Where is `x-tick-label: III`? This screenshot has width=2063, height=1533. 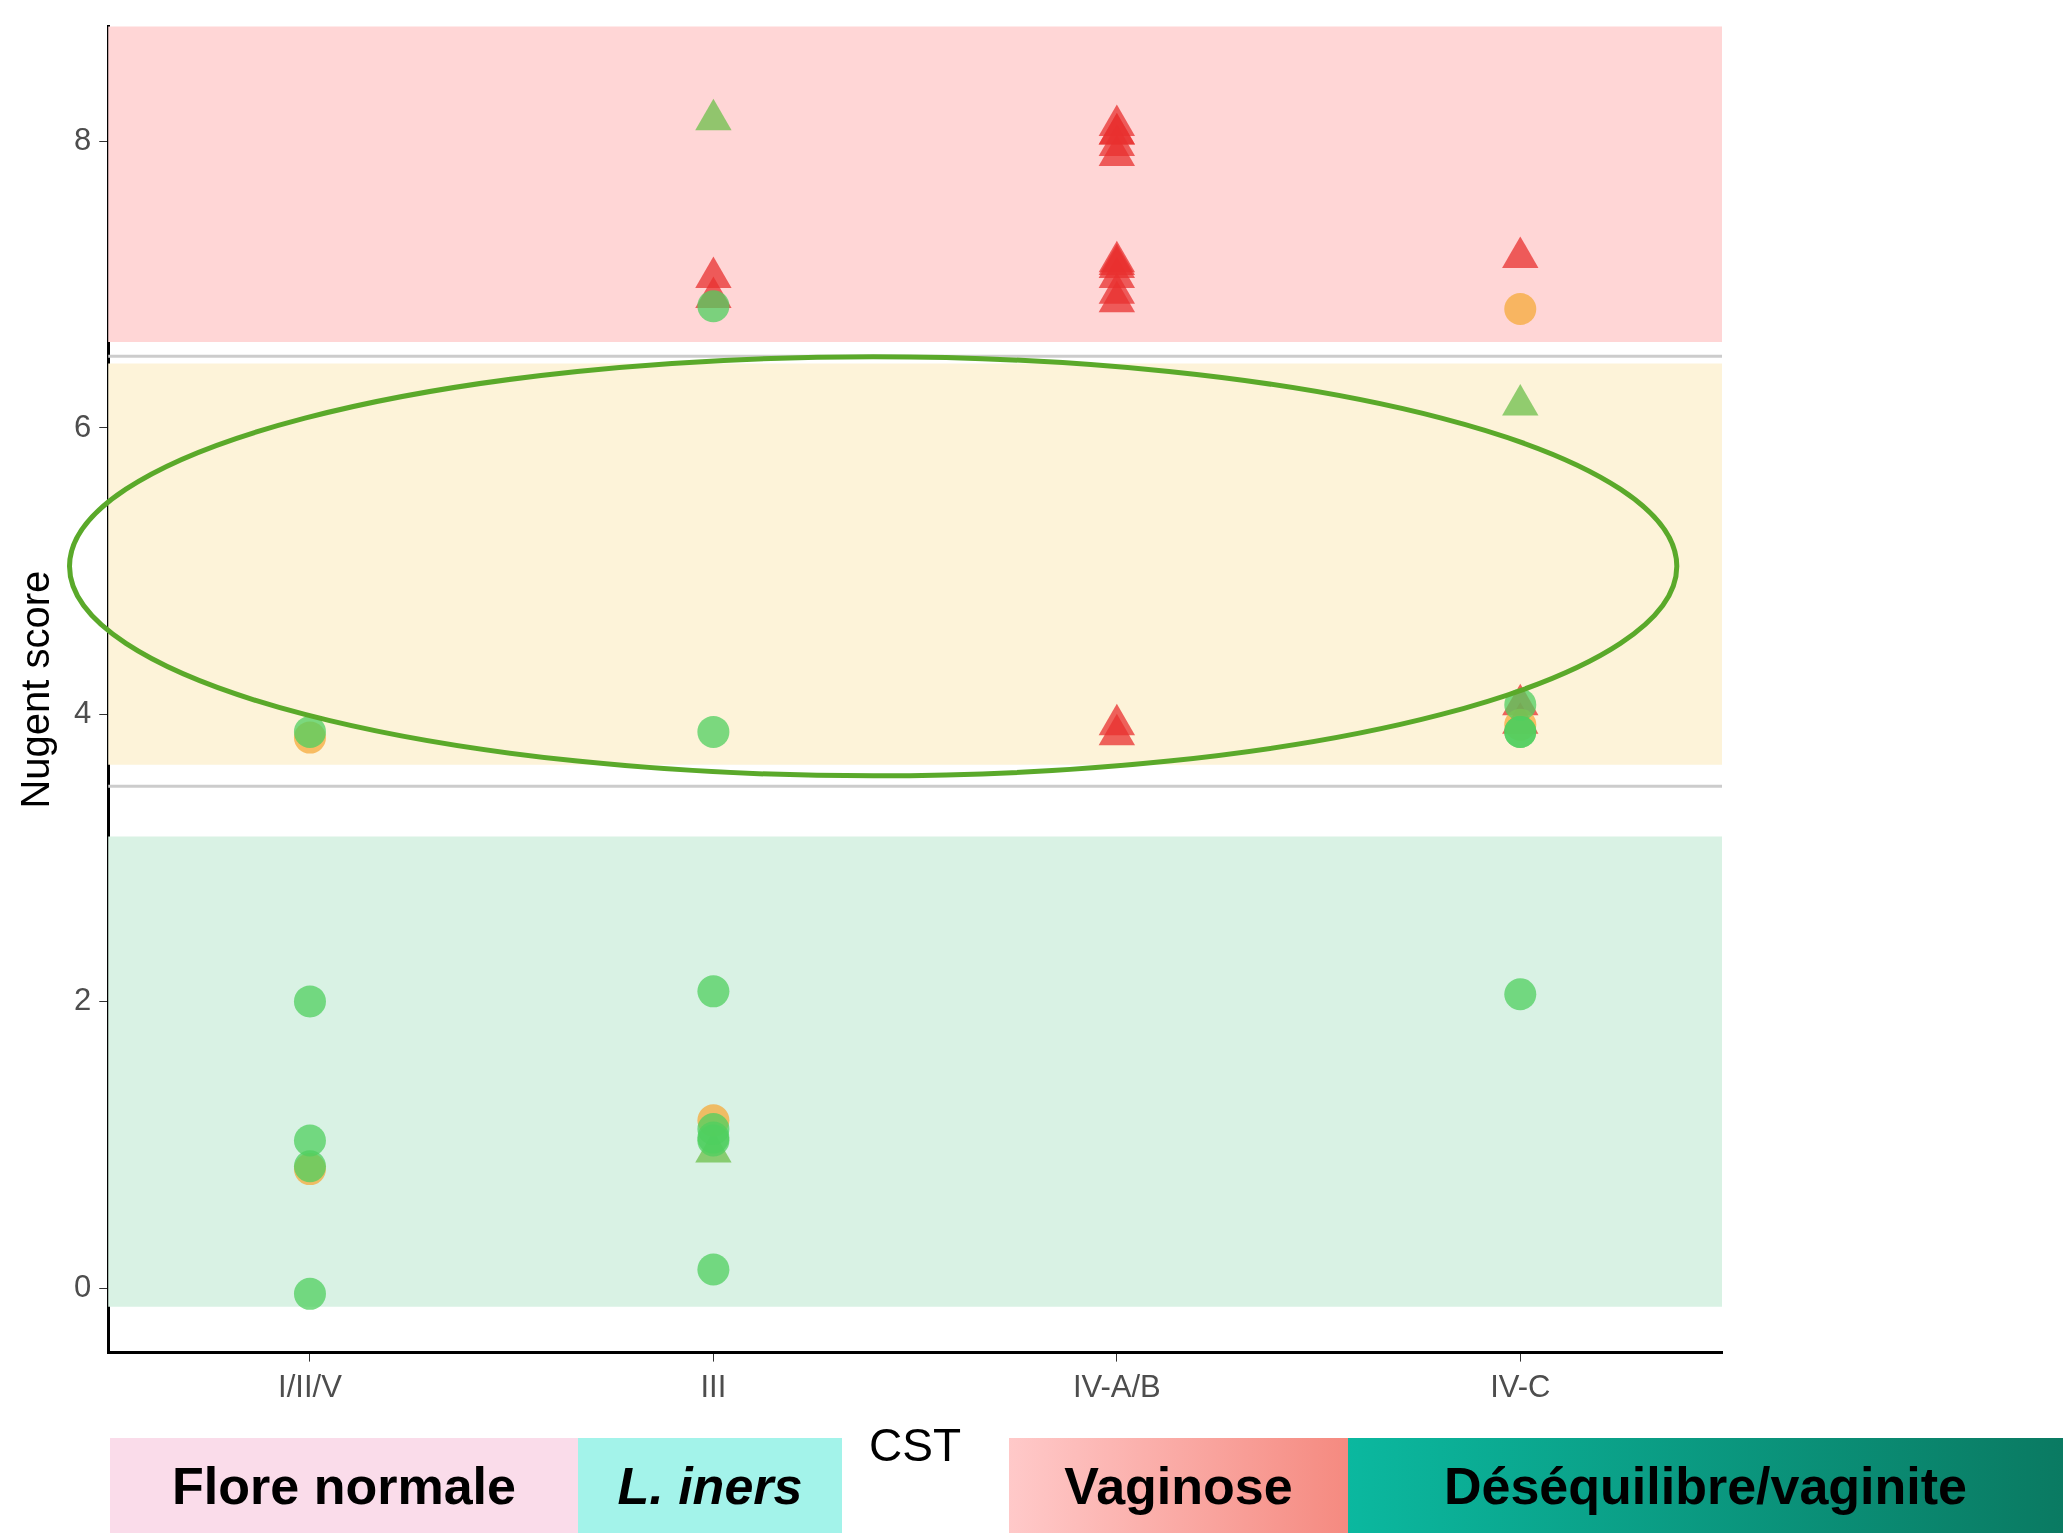
x-tick-label: III is located at coordinates (713, 1386).